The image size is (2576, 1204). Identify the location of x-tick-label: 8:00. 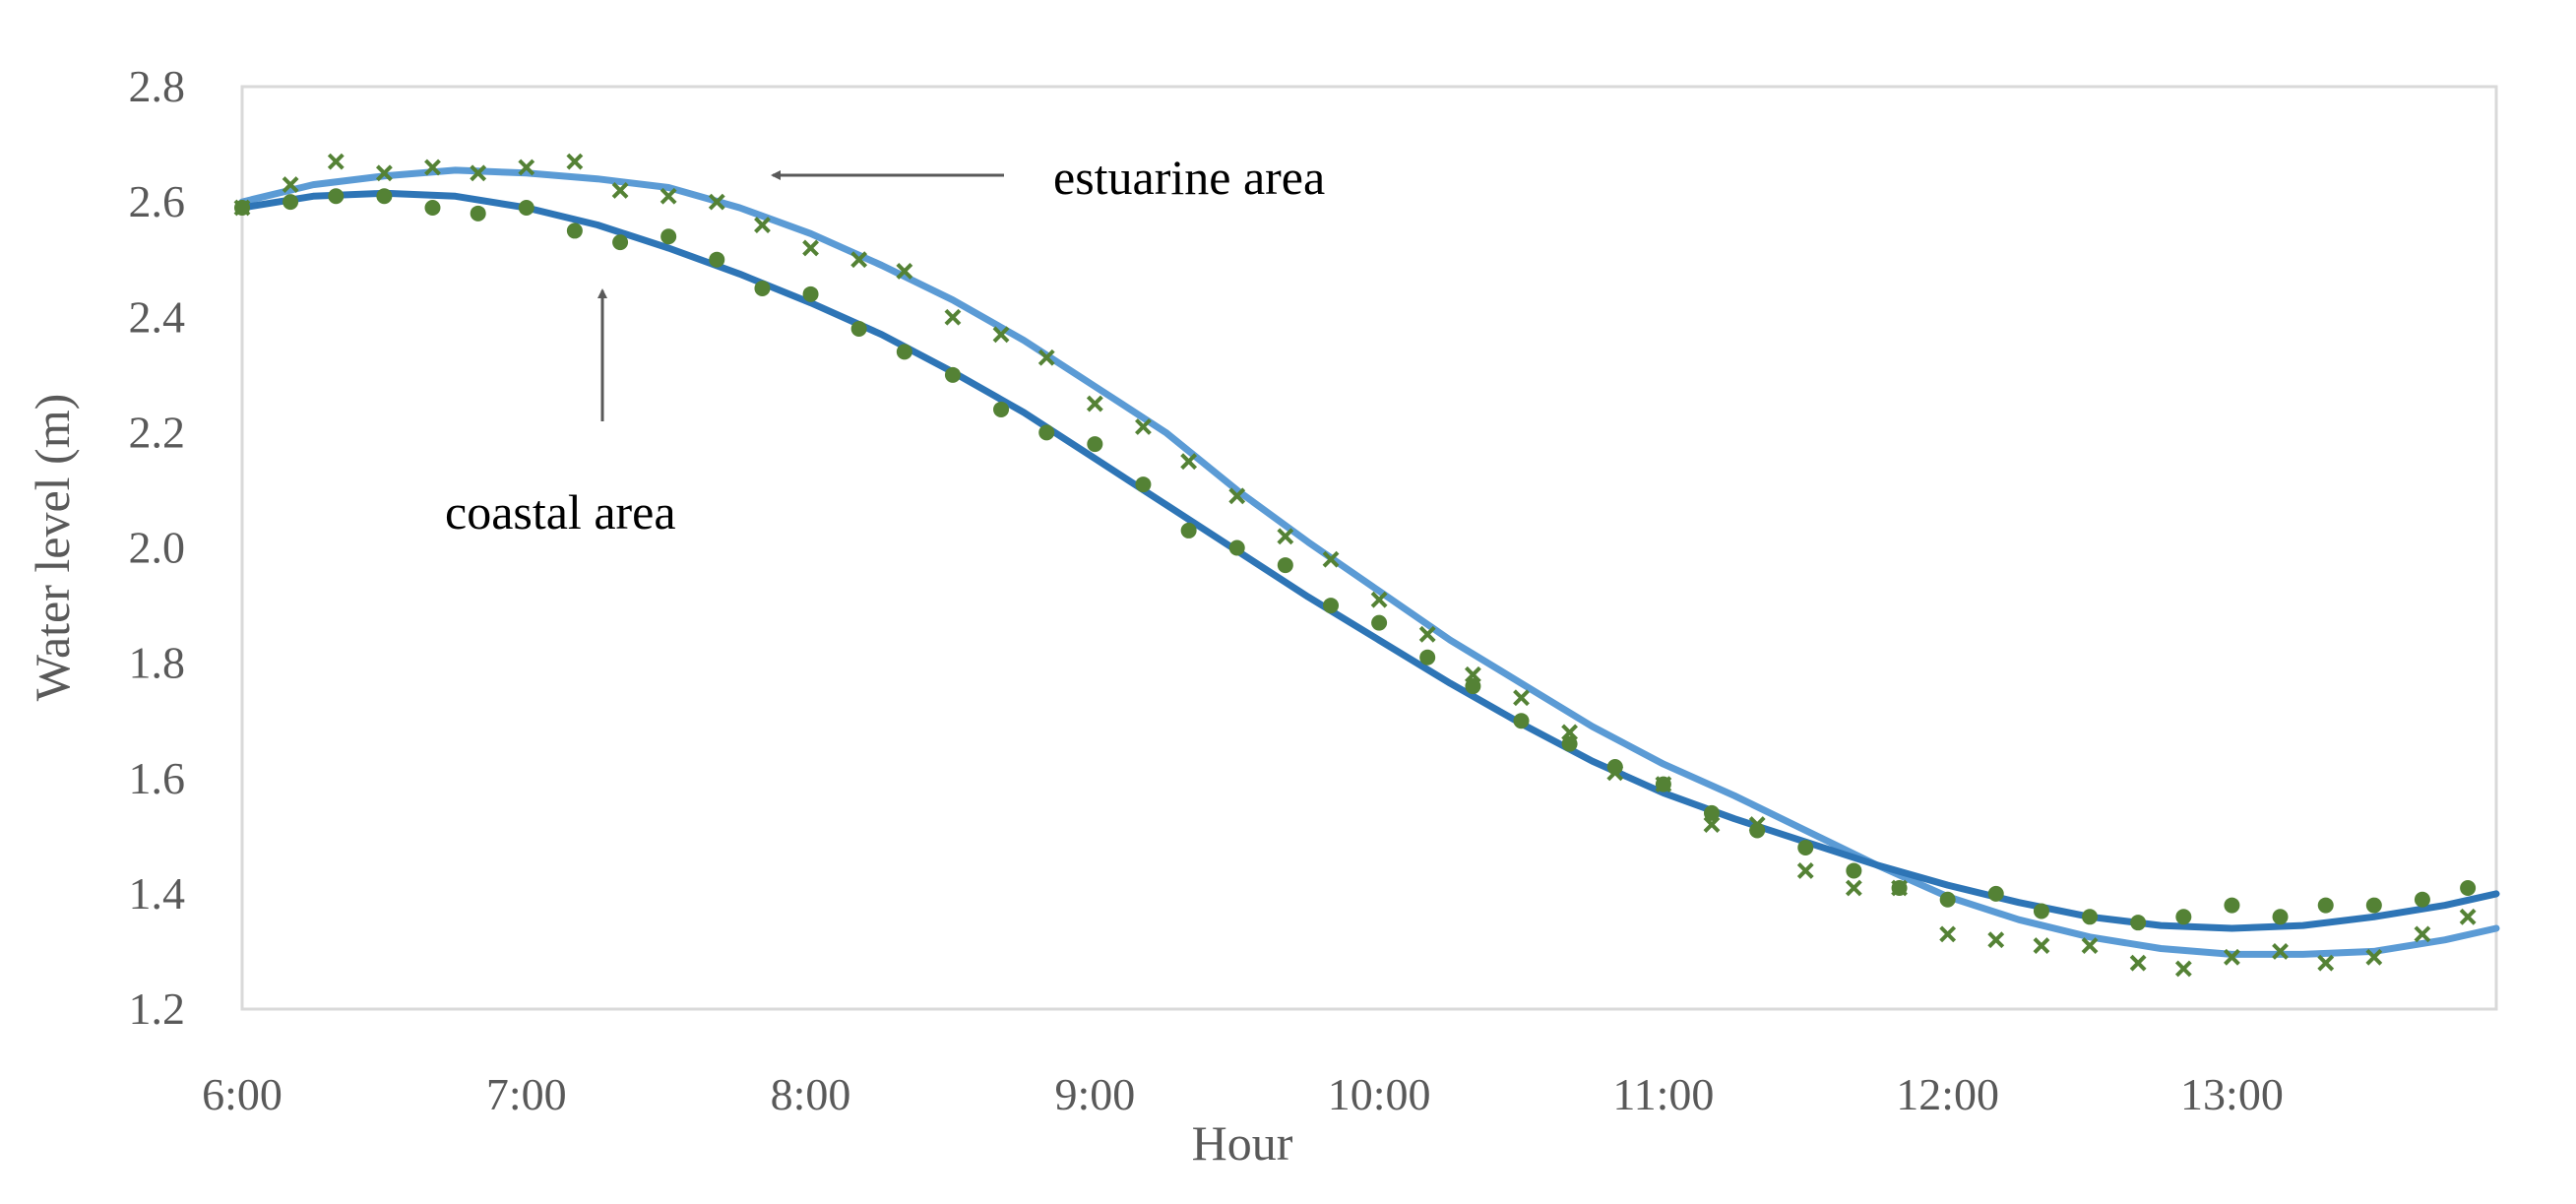
(811, 1094).